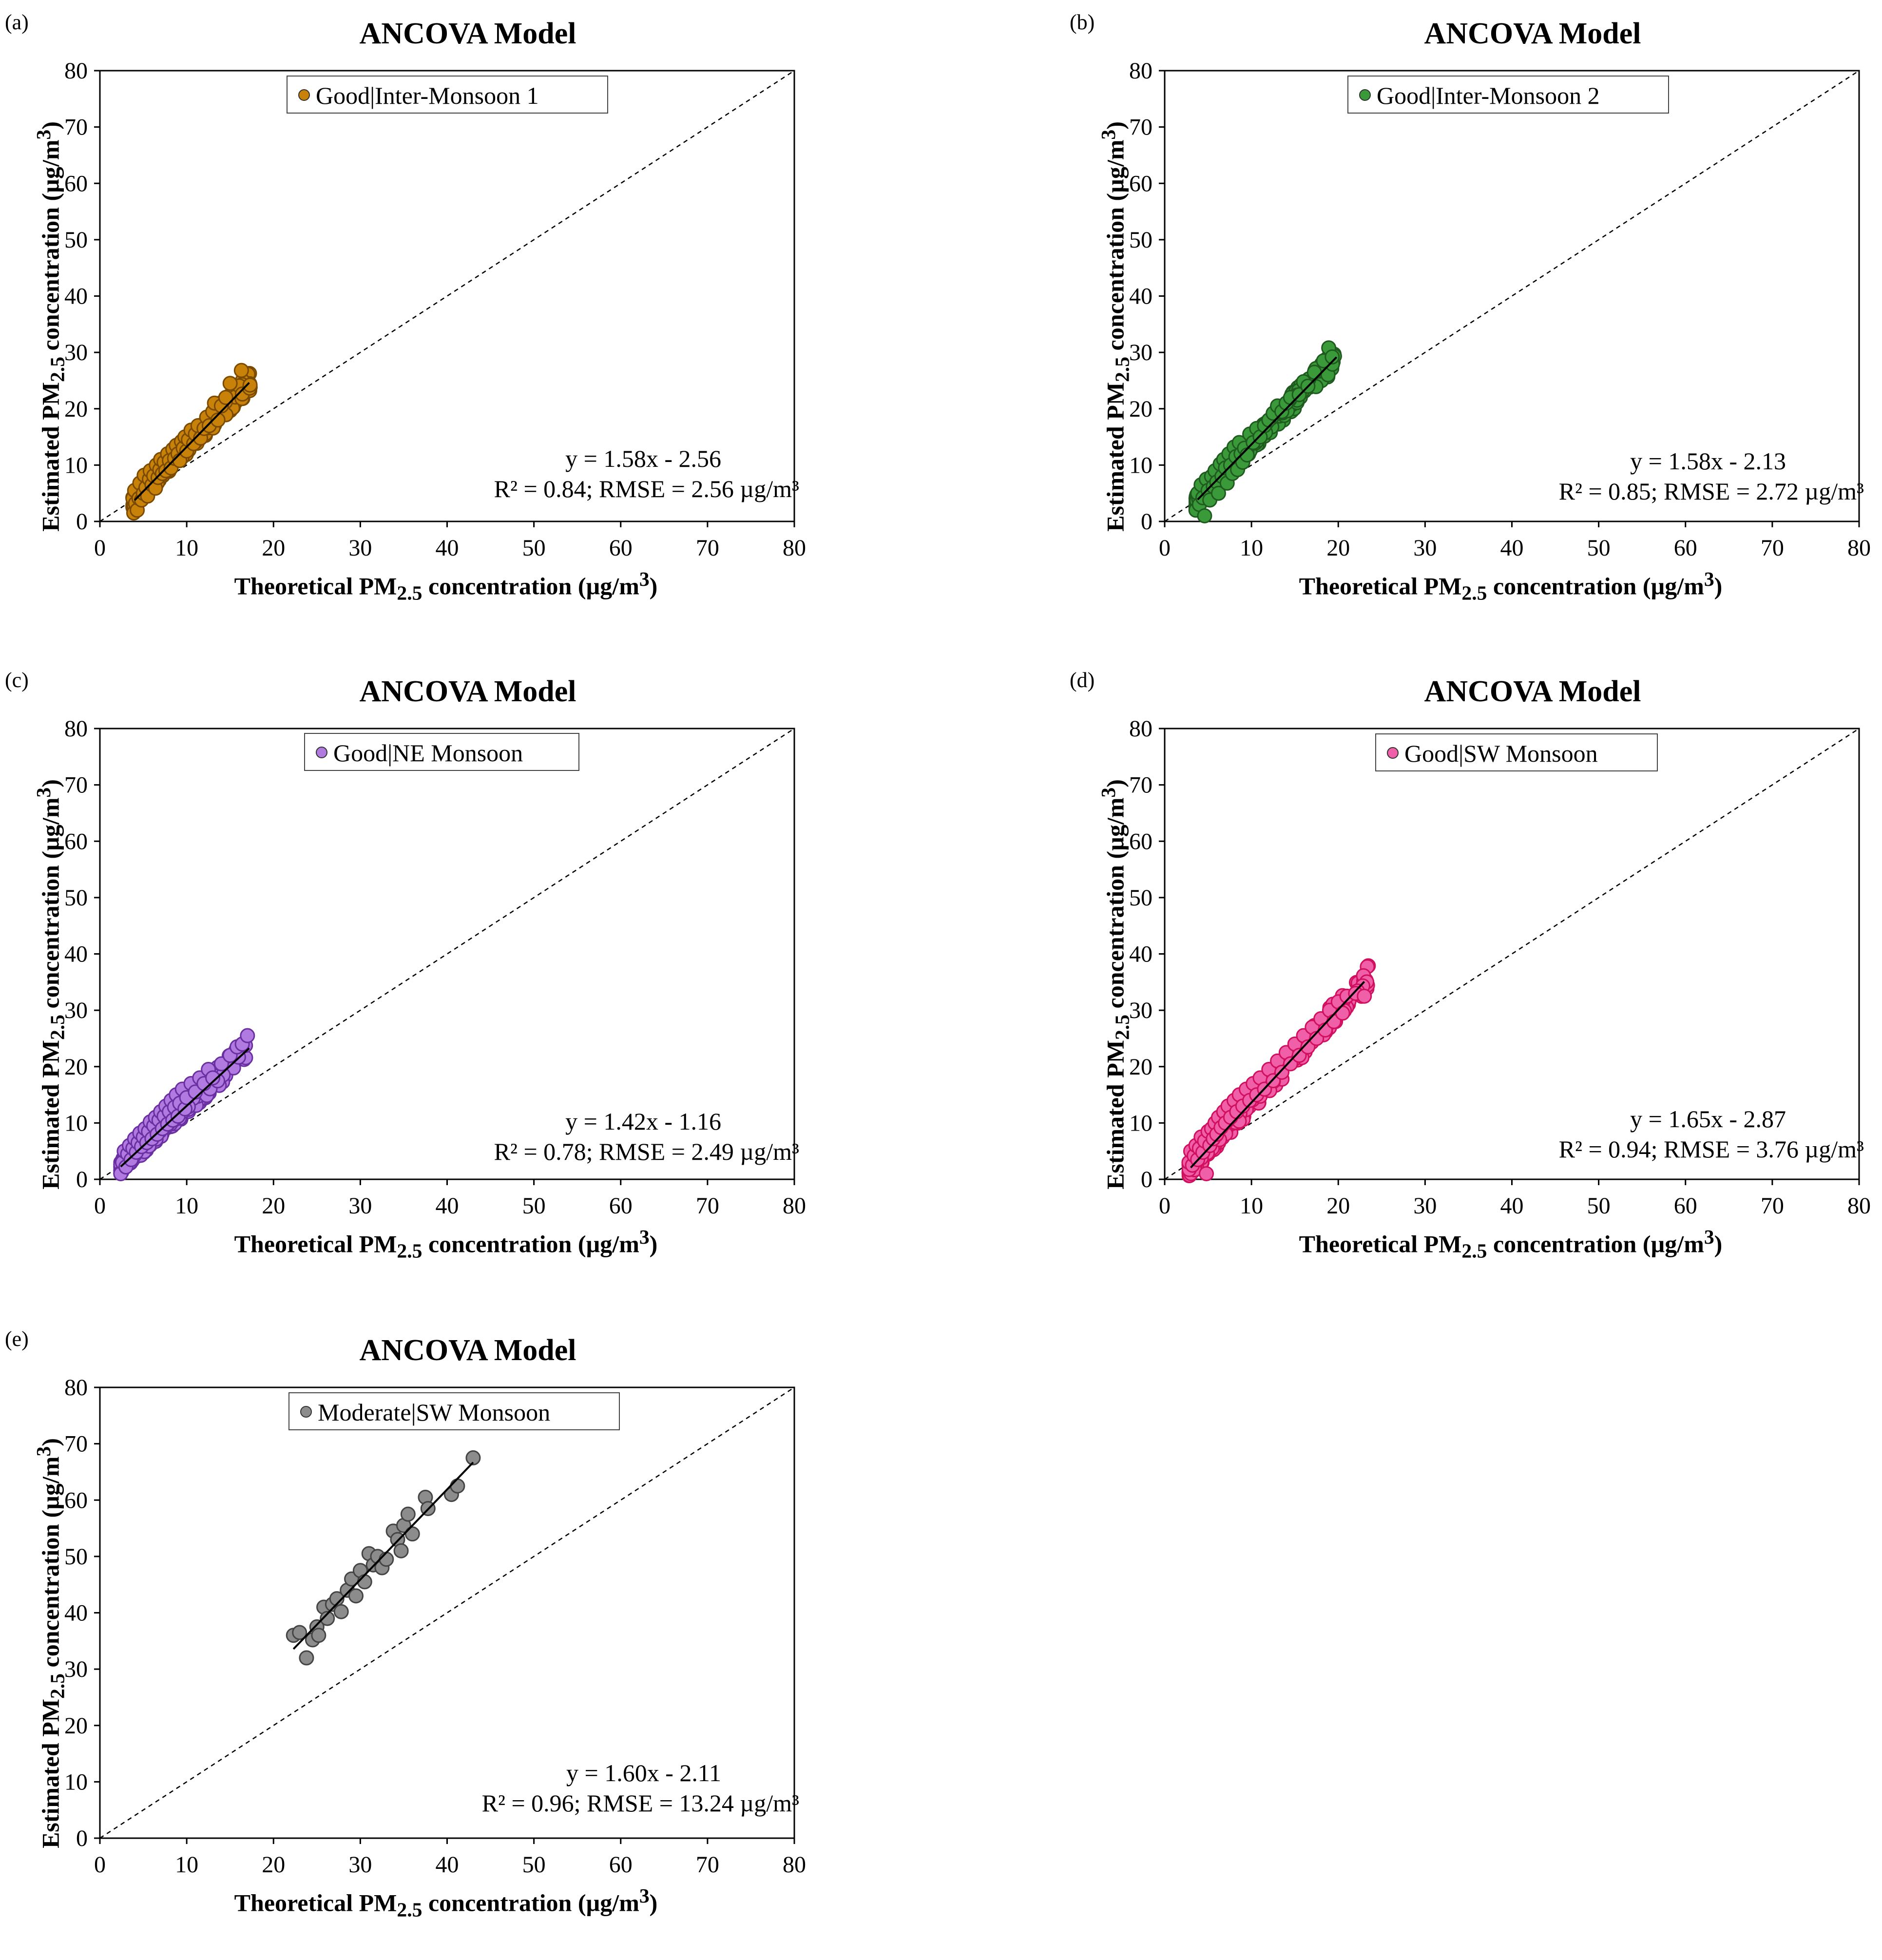 The width and height of the screenshot is (1882, 1960). I want to click on legend: Good|Inter-Monsoon 1, so click(447, 95).